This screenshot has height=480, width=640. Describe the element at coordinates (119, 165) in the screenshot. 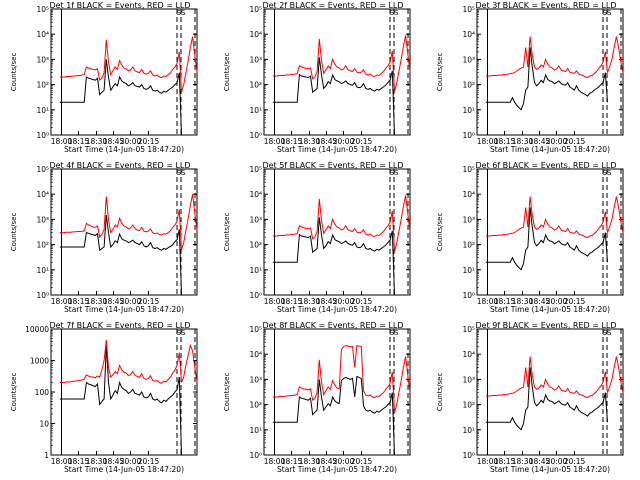

I see `chart-title: Det 4f BLACK = Events, RED = LLD` at that location.